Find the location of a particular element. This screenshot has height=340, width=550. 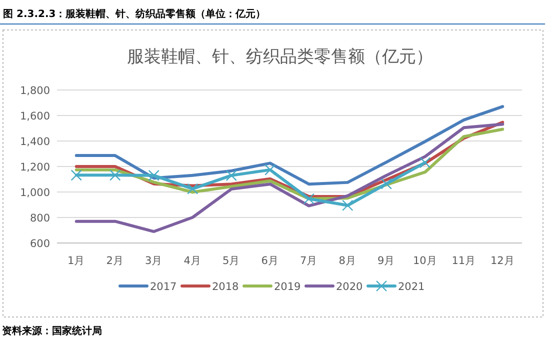

legend-label: 2019 is located at coordinates (287, 287).